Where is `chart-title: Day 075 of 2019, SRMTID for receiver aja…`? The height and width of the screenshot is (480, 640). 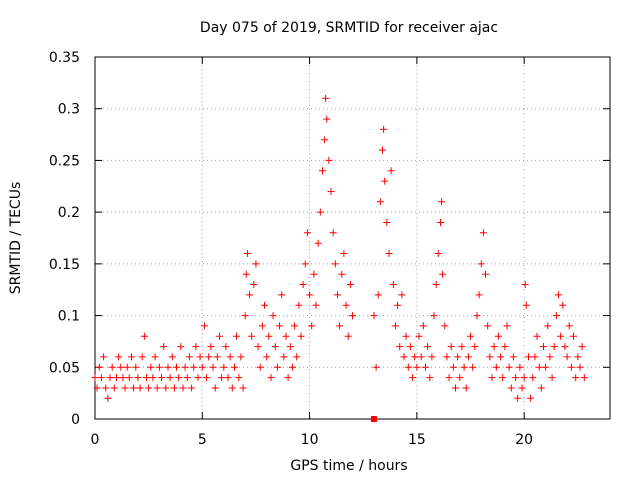 chart-title: Day 075 of 2019, SRMTID for receiver aja… is located at coordinates (349, 28).